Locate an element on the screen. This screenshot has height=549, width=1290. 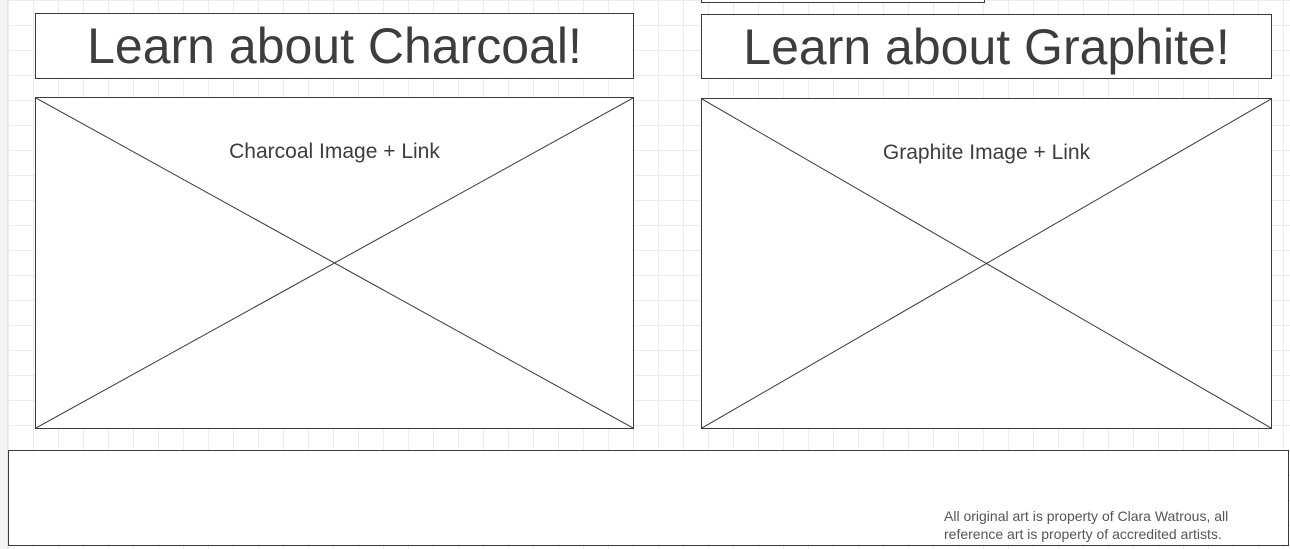
charcoal-title: Learn about Charcoal! is located at coordinates (334, 46).